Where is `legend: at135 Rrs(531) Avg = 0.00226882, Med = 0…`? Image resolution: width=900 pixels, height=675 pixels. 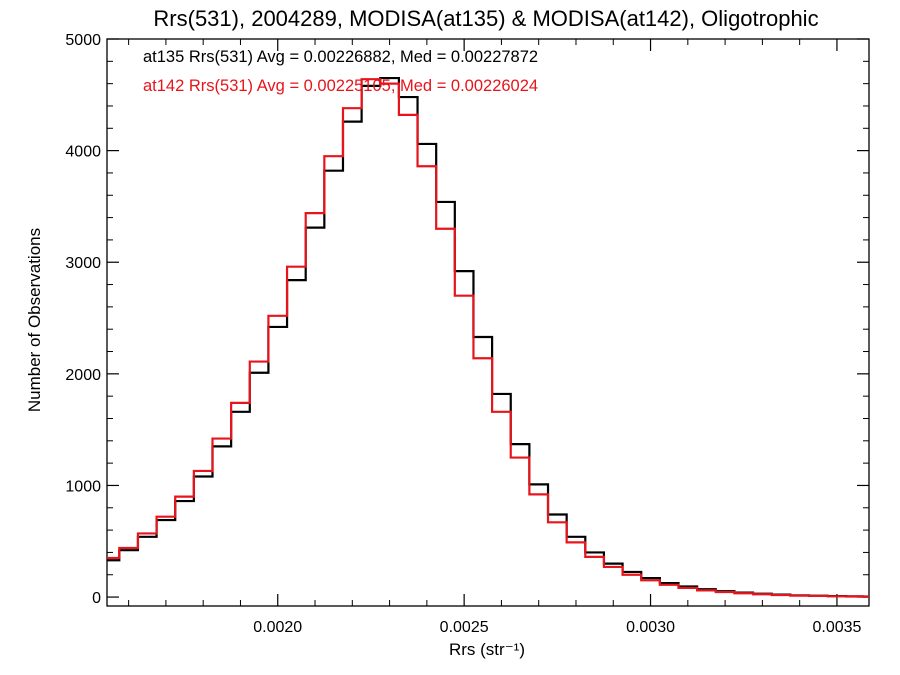 legend: at135 Rrs(531) Avg = 0.00226882, Med = 0… is located at coordinates (340, 71).